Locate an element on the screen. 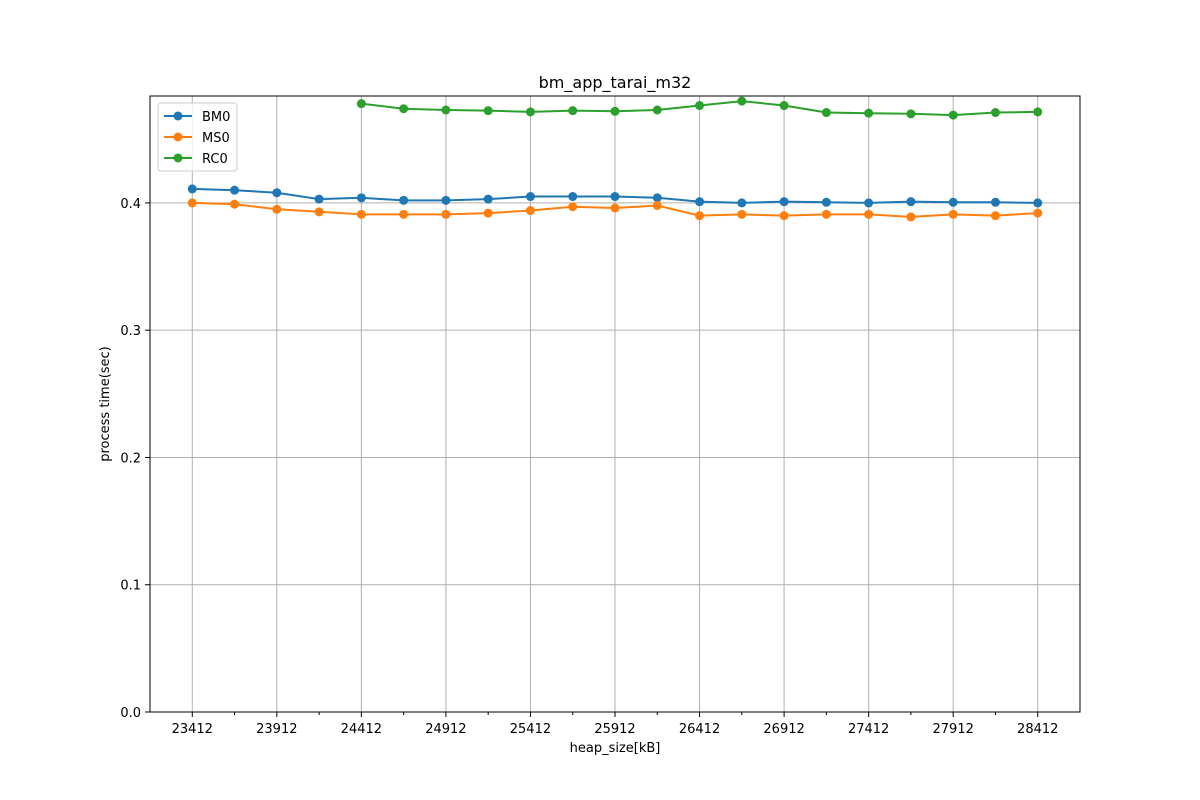 The height and width of the screenshot is (800, 1200). x-tick-label: 27412 is located at coordinates (868, 729).